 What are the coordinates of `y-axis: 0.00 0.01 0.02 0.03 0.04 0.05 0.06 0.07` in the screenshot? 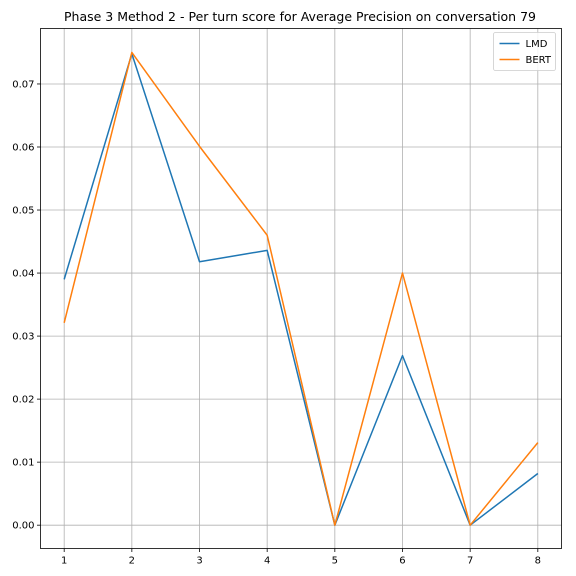 It's located at (26, 305).